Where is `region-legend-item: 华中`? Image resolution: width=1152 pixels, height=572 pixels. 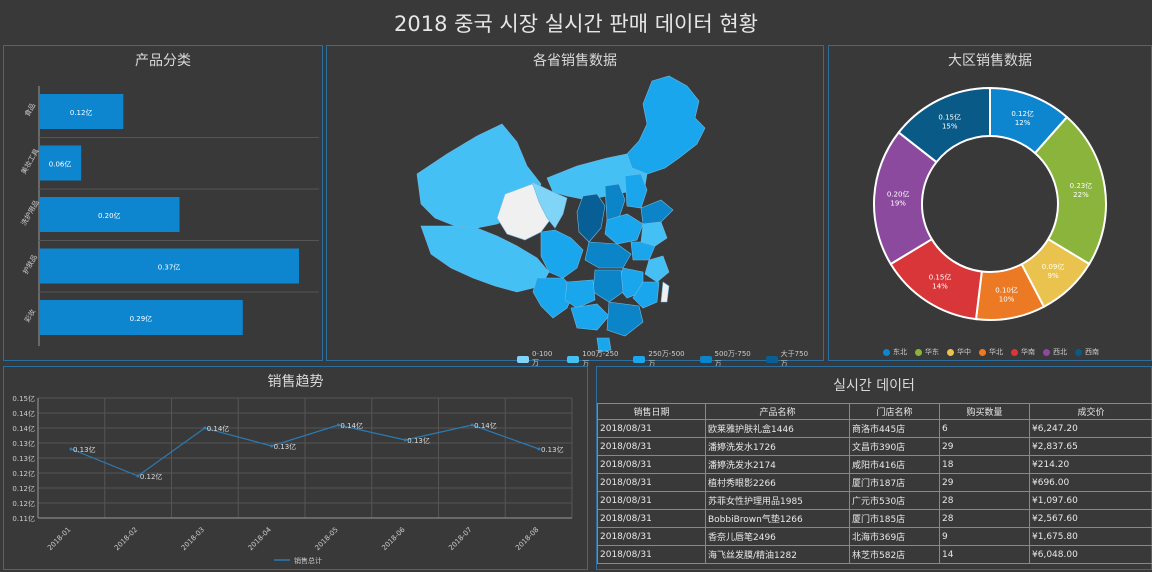
region-legend-item: 华中 is located at coordinates (959, 352).